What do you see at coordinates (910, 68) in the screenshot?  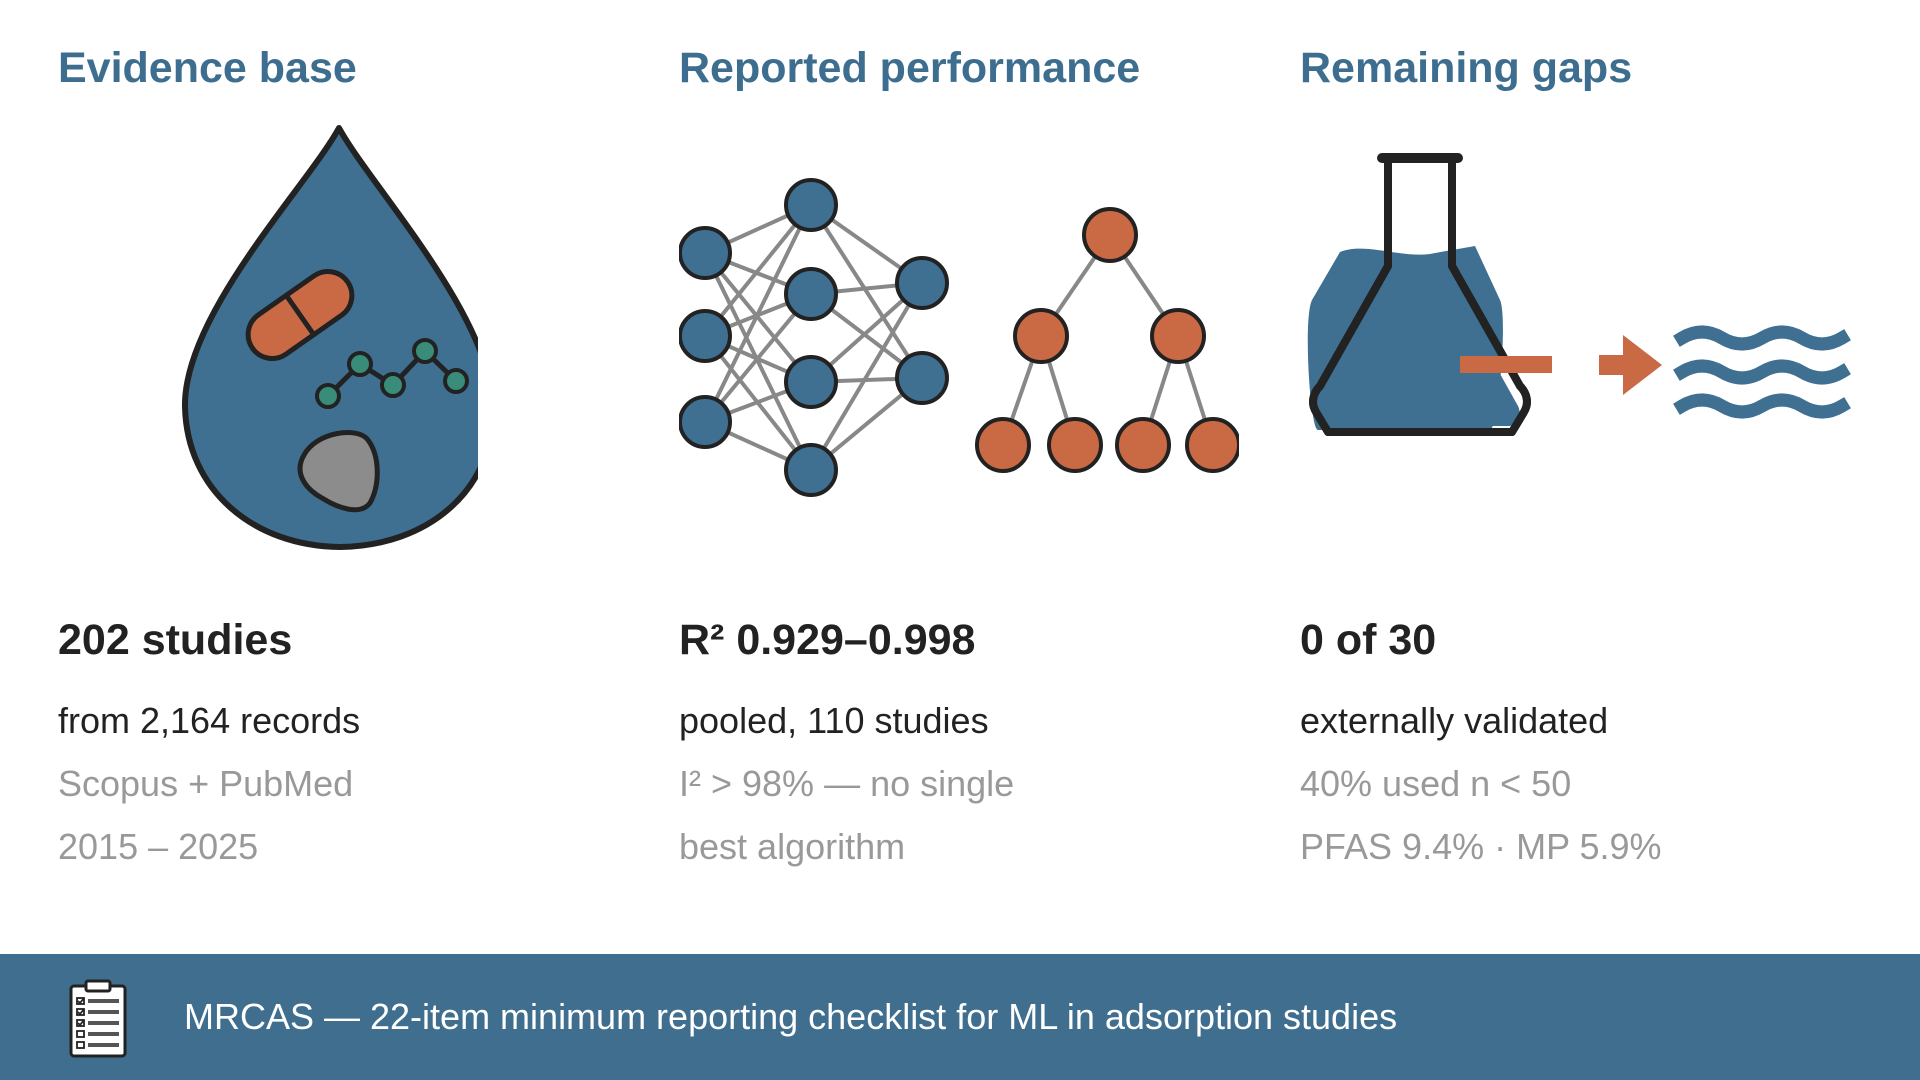 I see `column-title: Reported performance` at bounding box center [910, 68].